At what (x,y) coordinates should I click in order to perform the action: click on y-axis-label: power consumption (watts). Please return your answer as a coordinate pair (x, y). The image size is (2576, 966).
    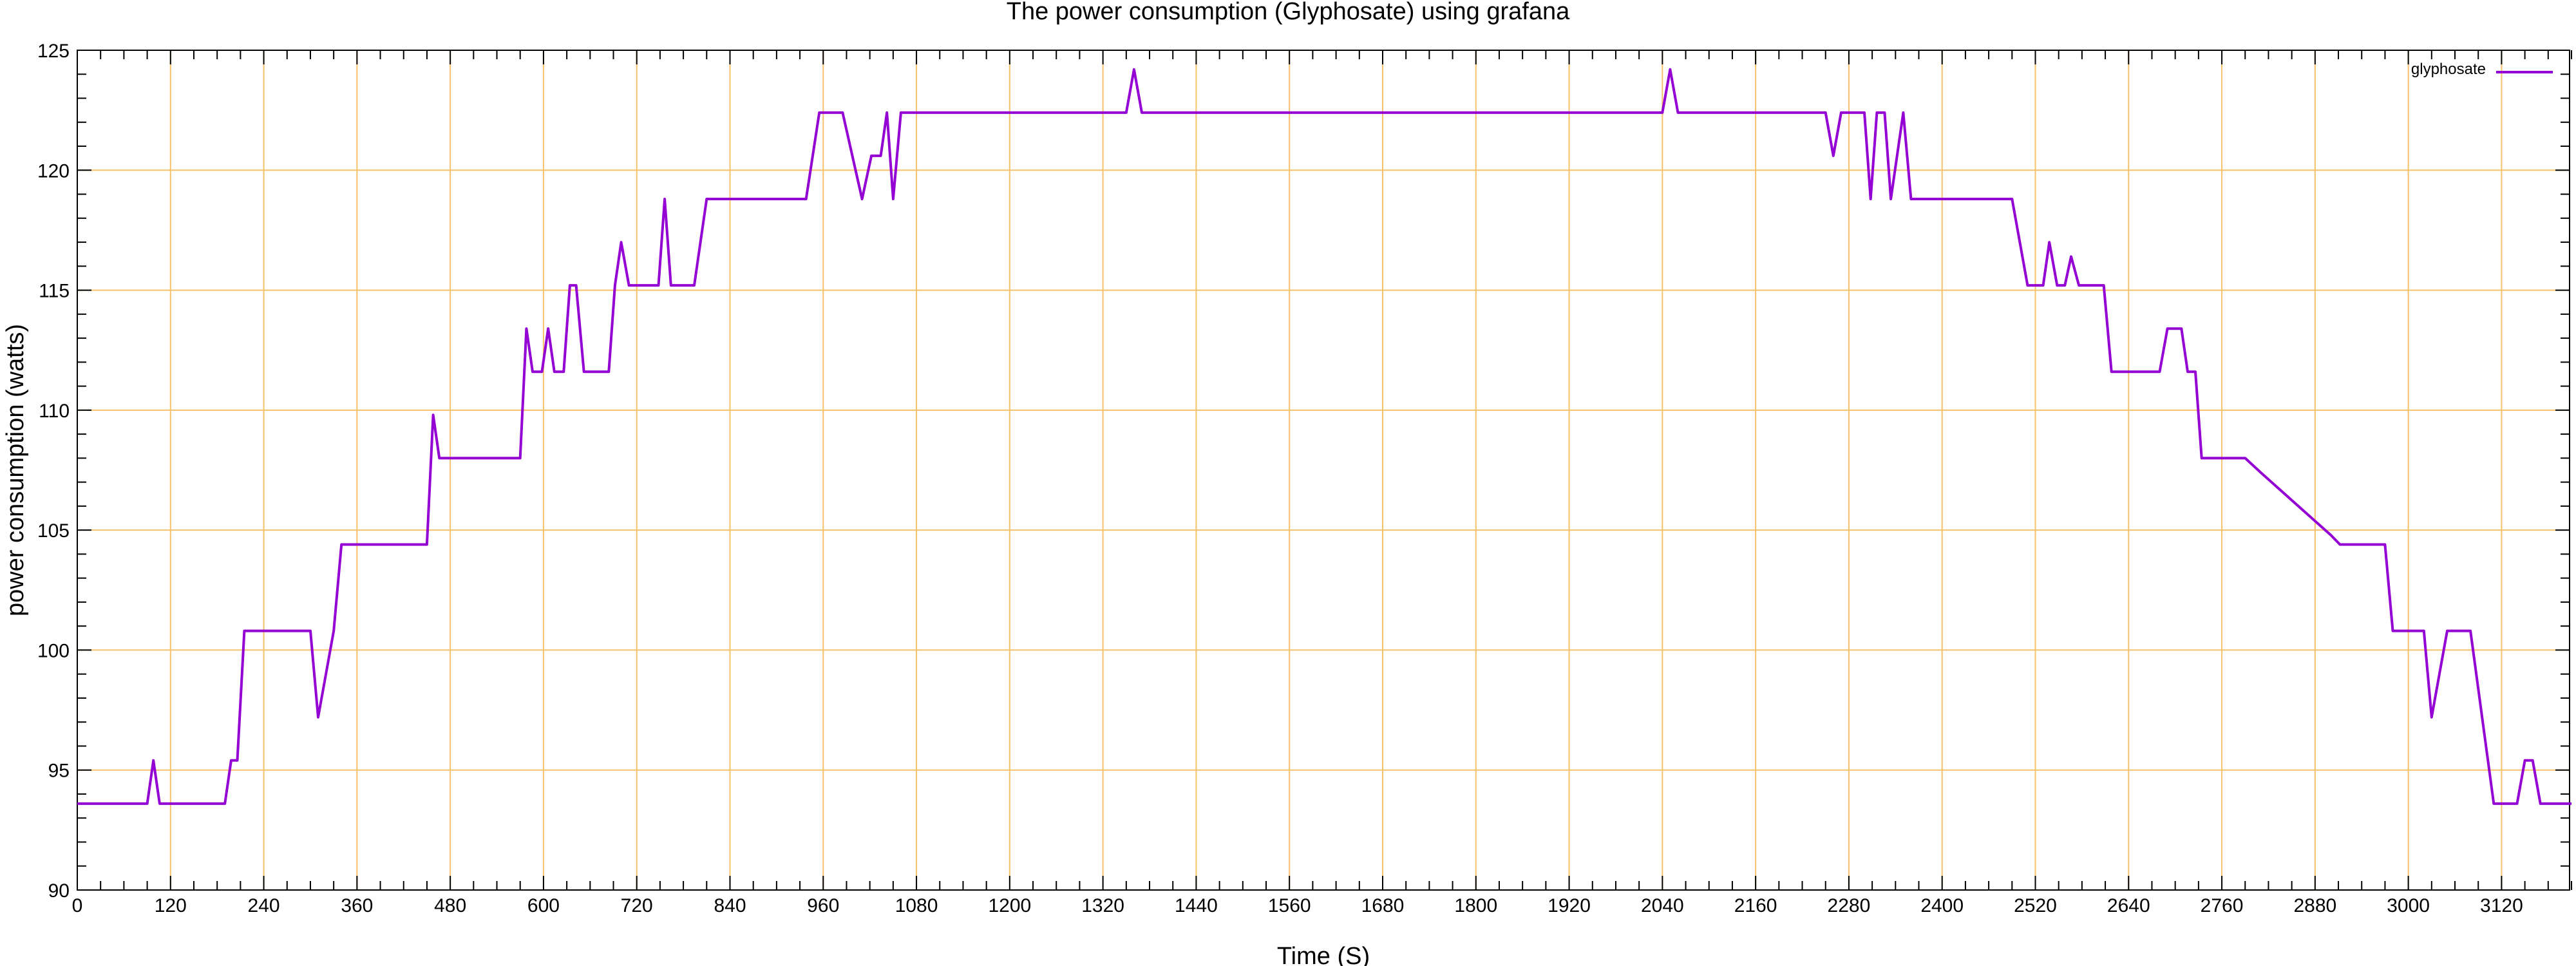
    Looking at the image, I should click on (15, 470).